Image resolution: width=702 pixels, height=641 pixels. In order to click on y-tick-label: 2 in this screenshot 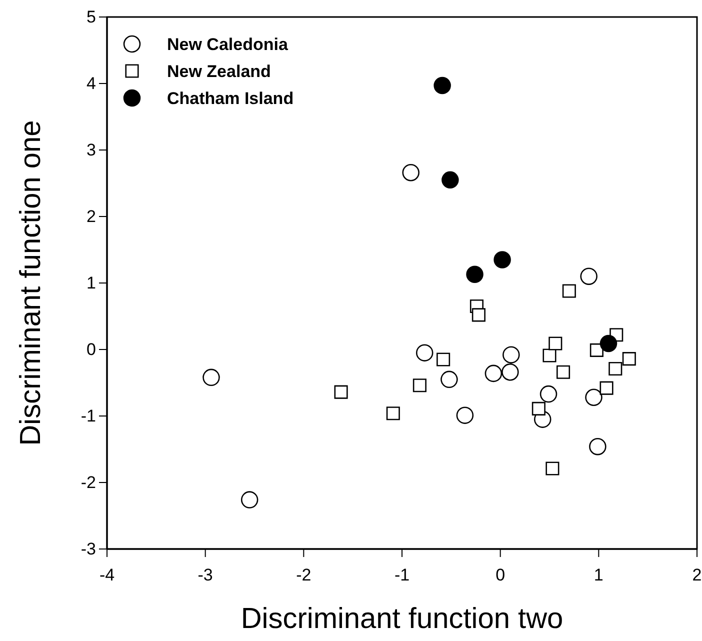, I will do `click(91, 216)`.